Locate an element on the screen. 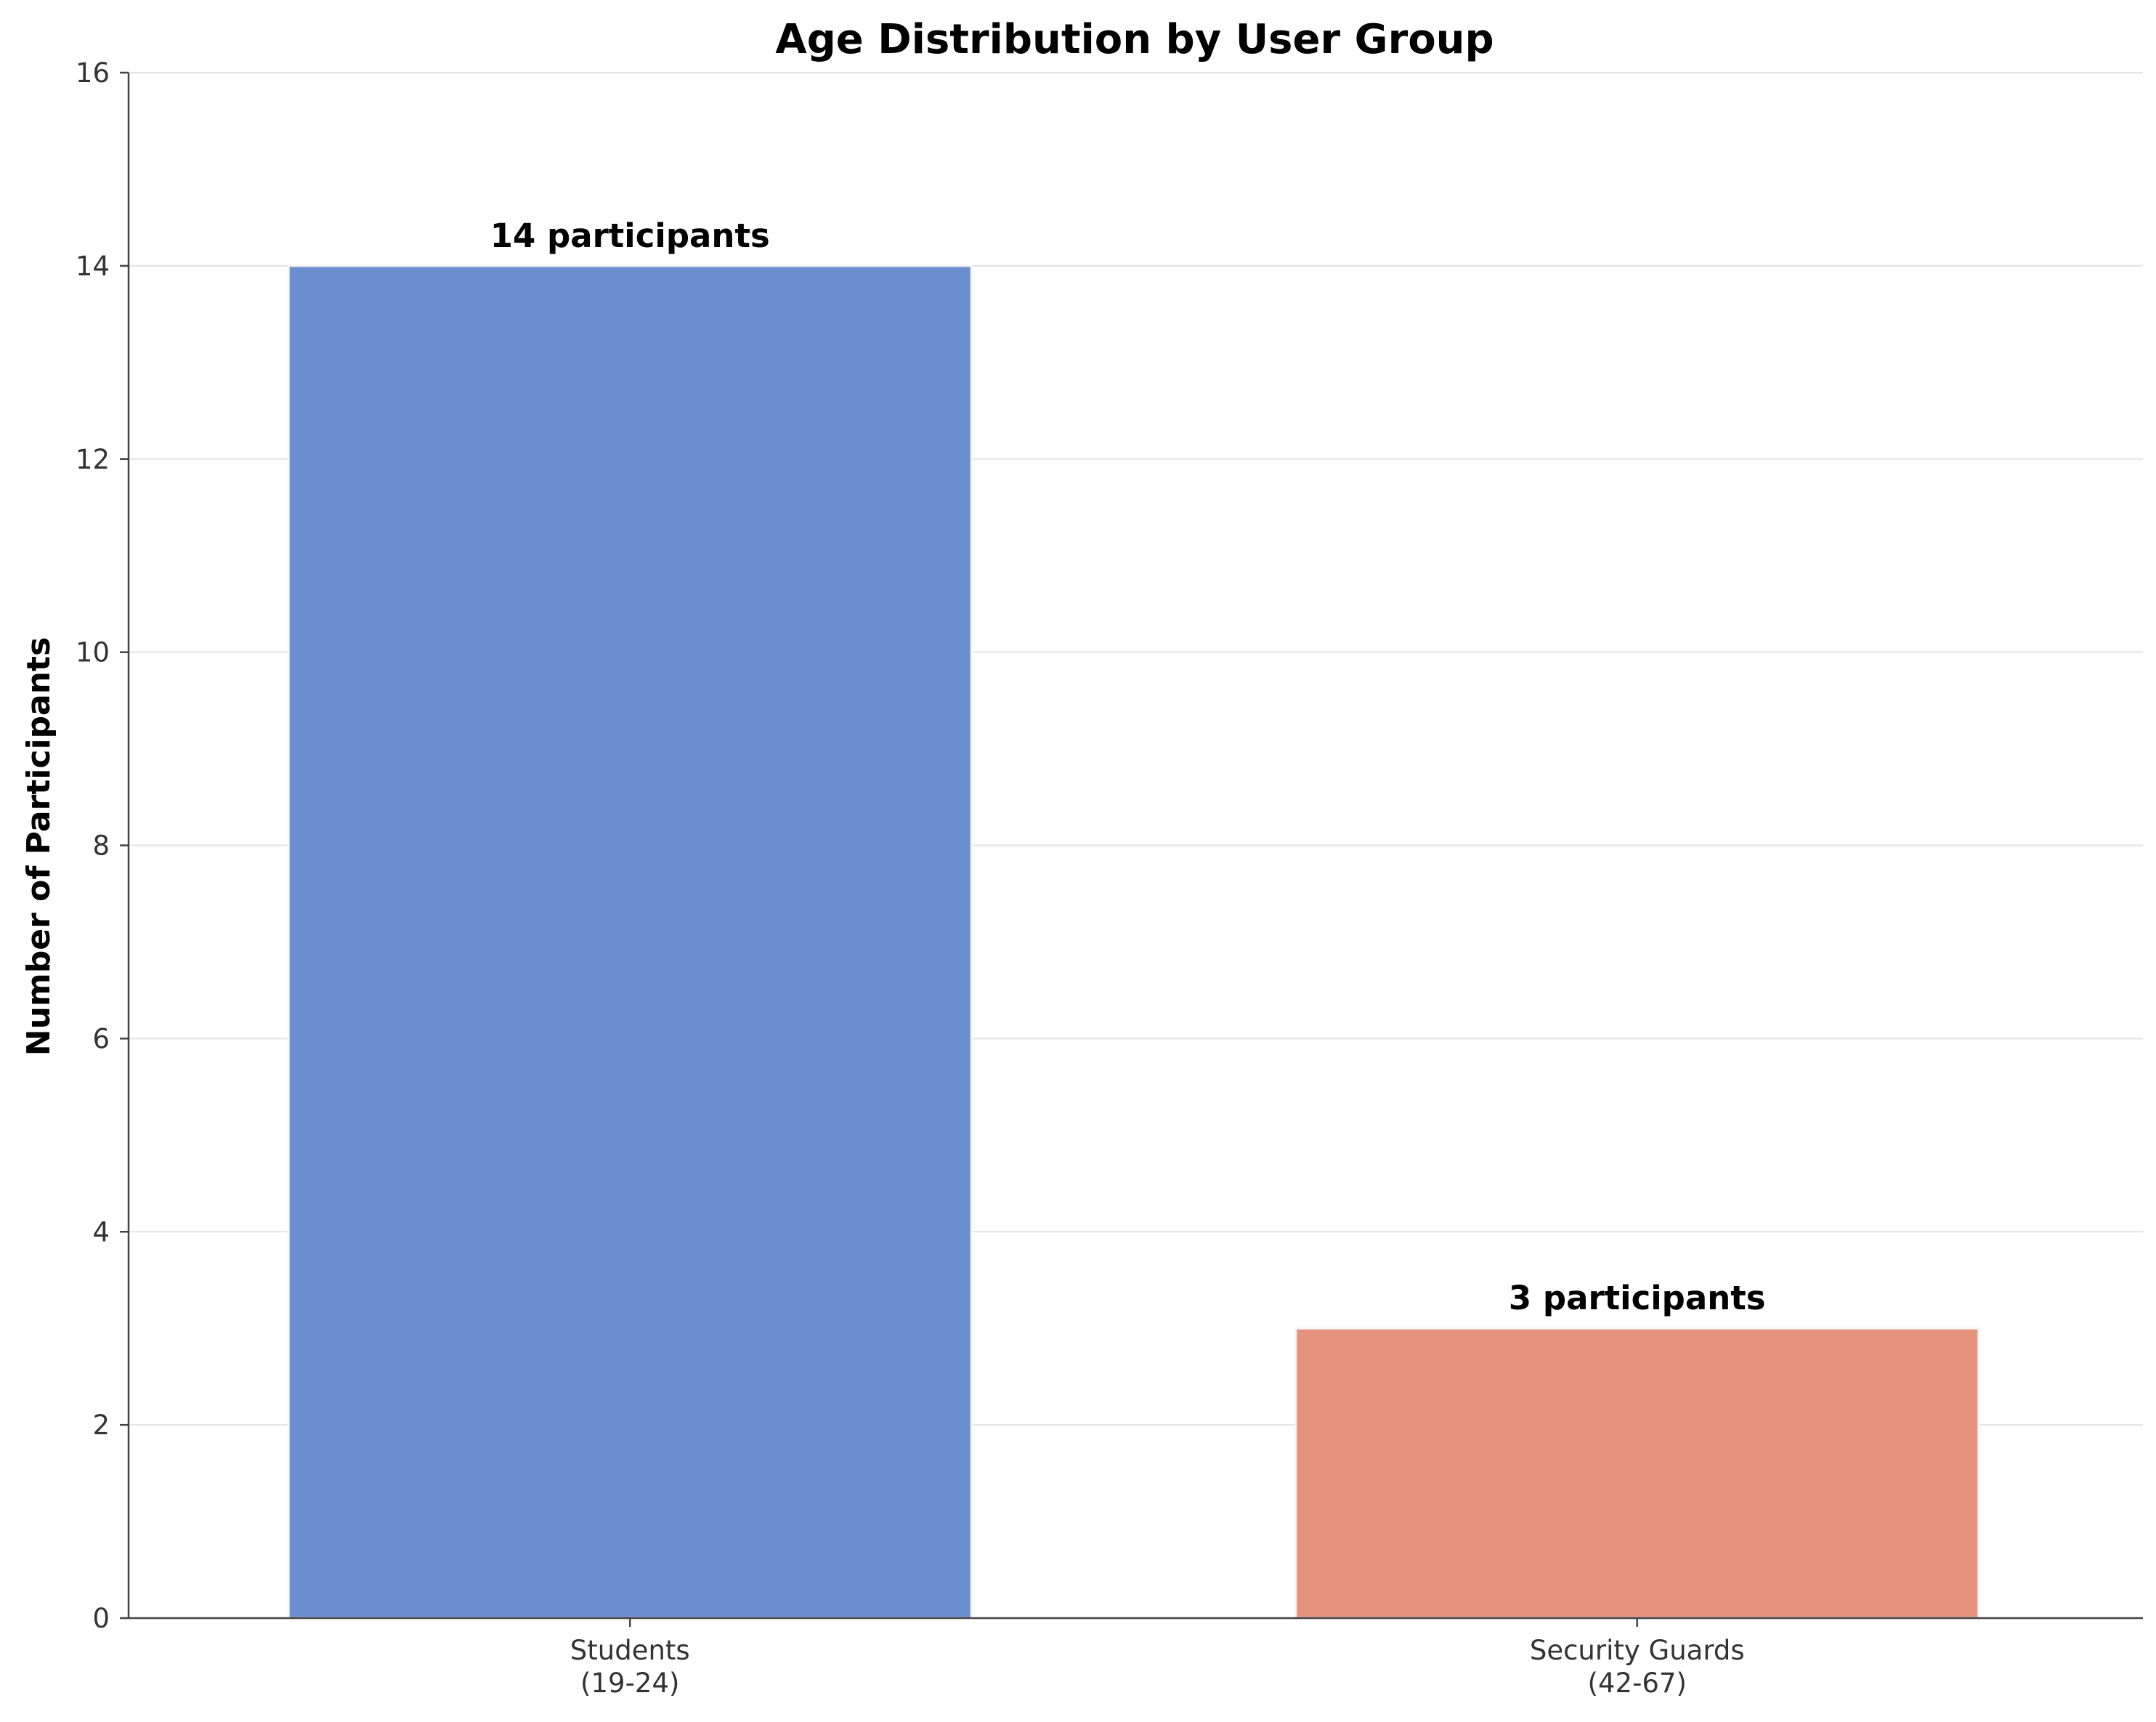 This screenshot has height=1722, width=2156. y-axis-label: Number of Participants is located at coordinates (38, 846).